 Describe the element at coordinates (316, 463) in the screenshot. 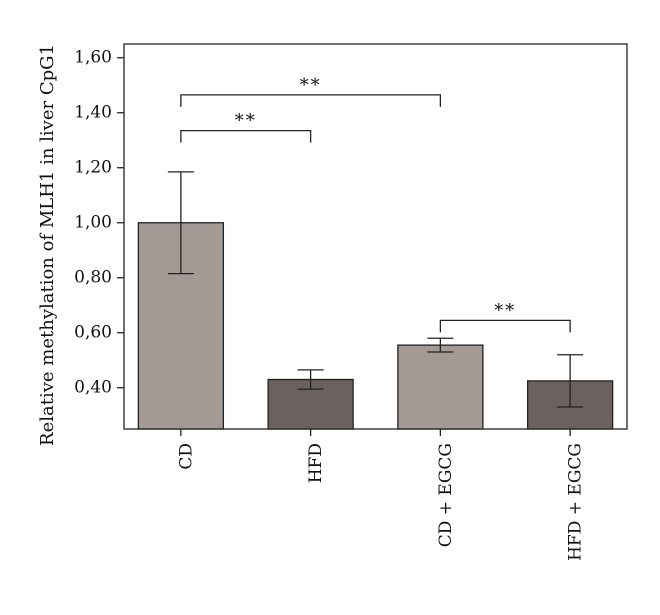

I see `x-tick-label: HFD` at that location.